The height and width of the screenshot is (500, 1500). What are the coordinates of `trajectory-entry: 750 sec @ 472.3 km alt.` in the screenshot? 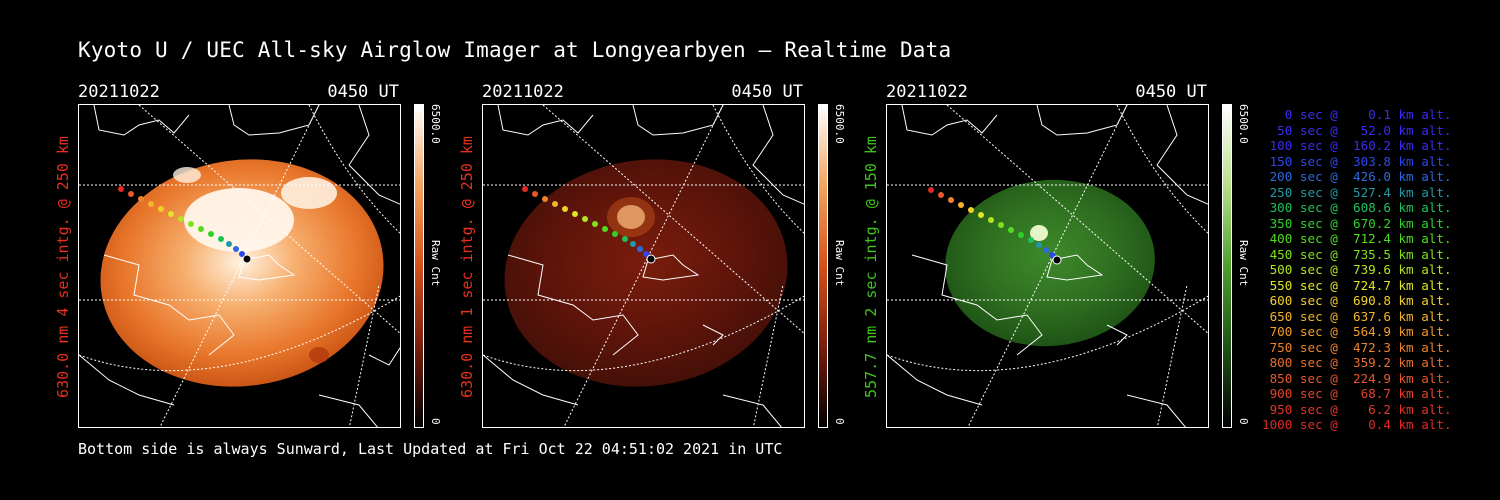 It's located at (1357, 347).